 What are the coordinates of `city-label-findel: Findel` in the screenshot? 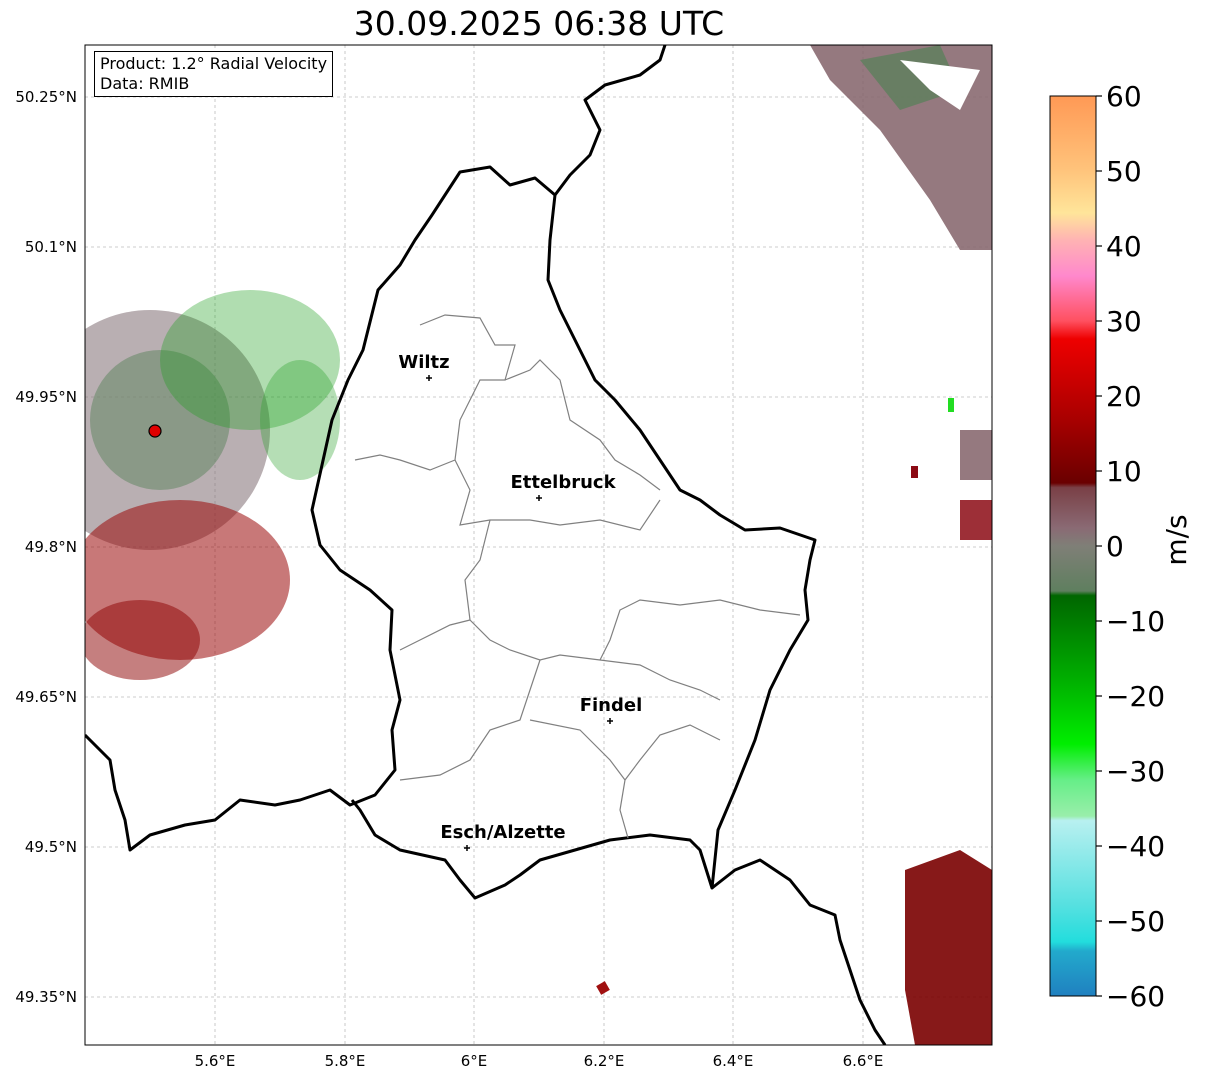 It's located at (611, 705).